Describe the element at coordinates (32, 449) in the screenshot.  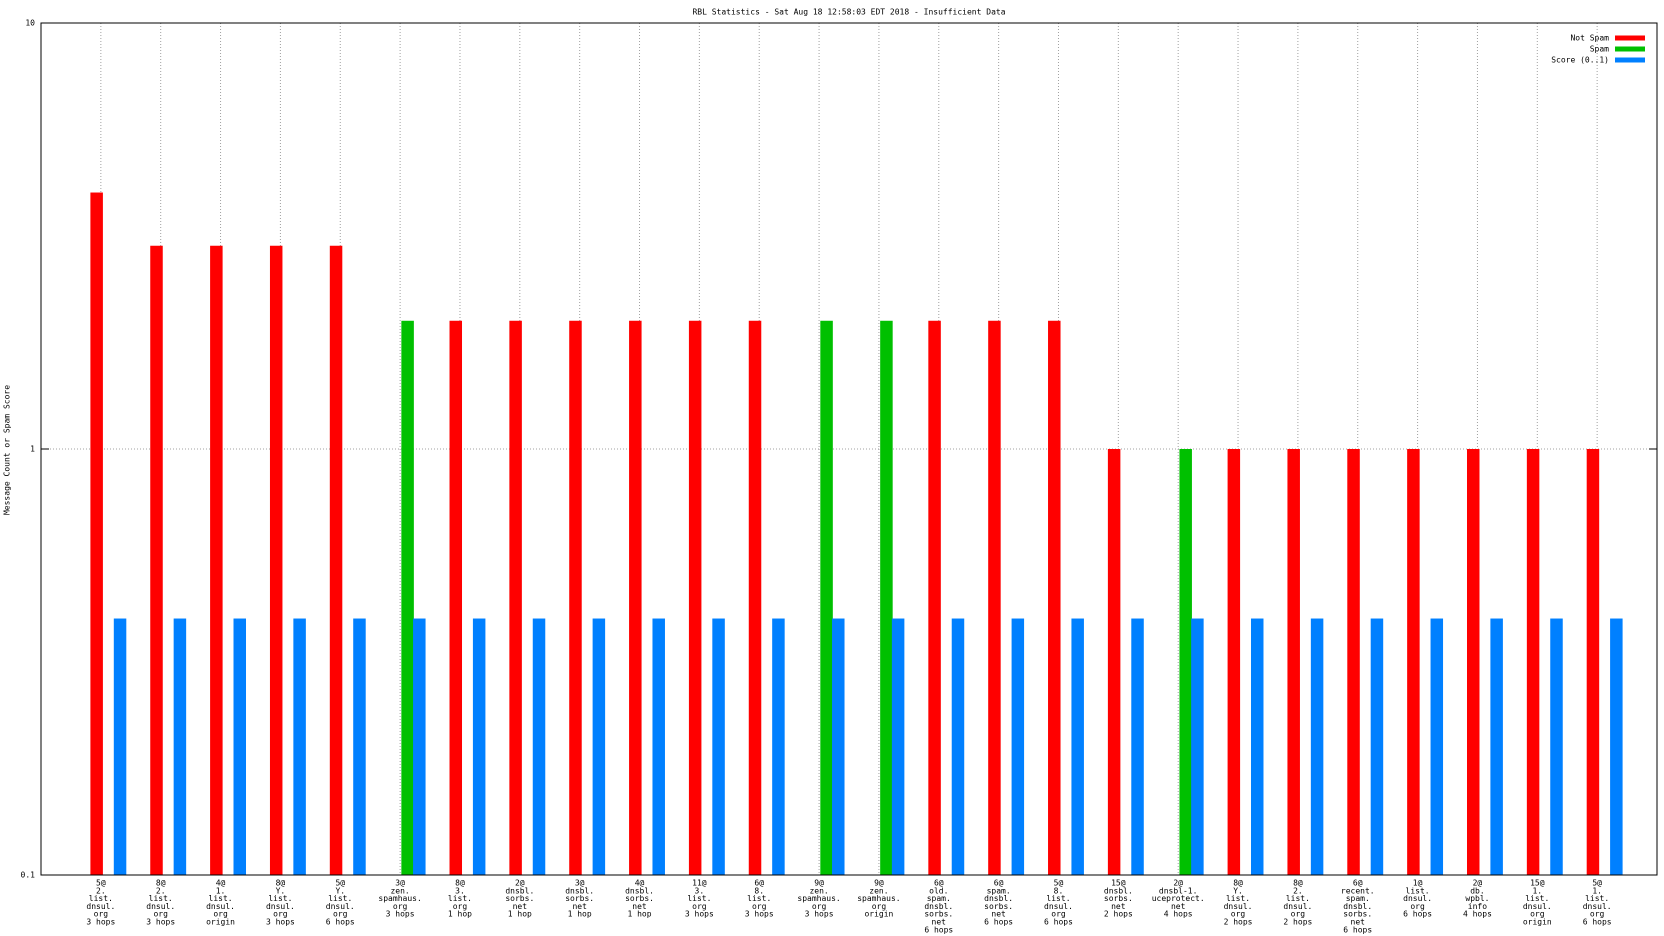
I see `y-tick-label: 1` at that location.